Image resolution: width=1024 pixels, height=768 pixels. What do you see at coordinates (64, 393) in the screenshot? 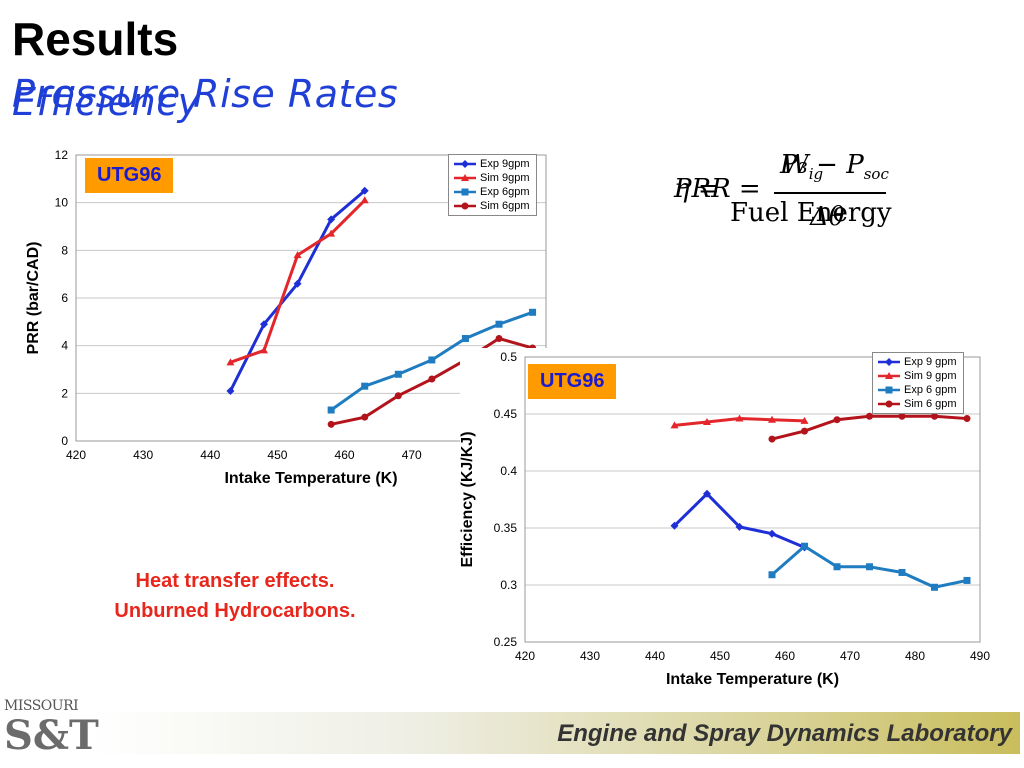
I see `y-tick-label: 2` at bounding box center [64, 393].